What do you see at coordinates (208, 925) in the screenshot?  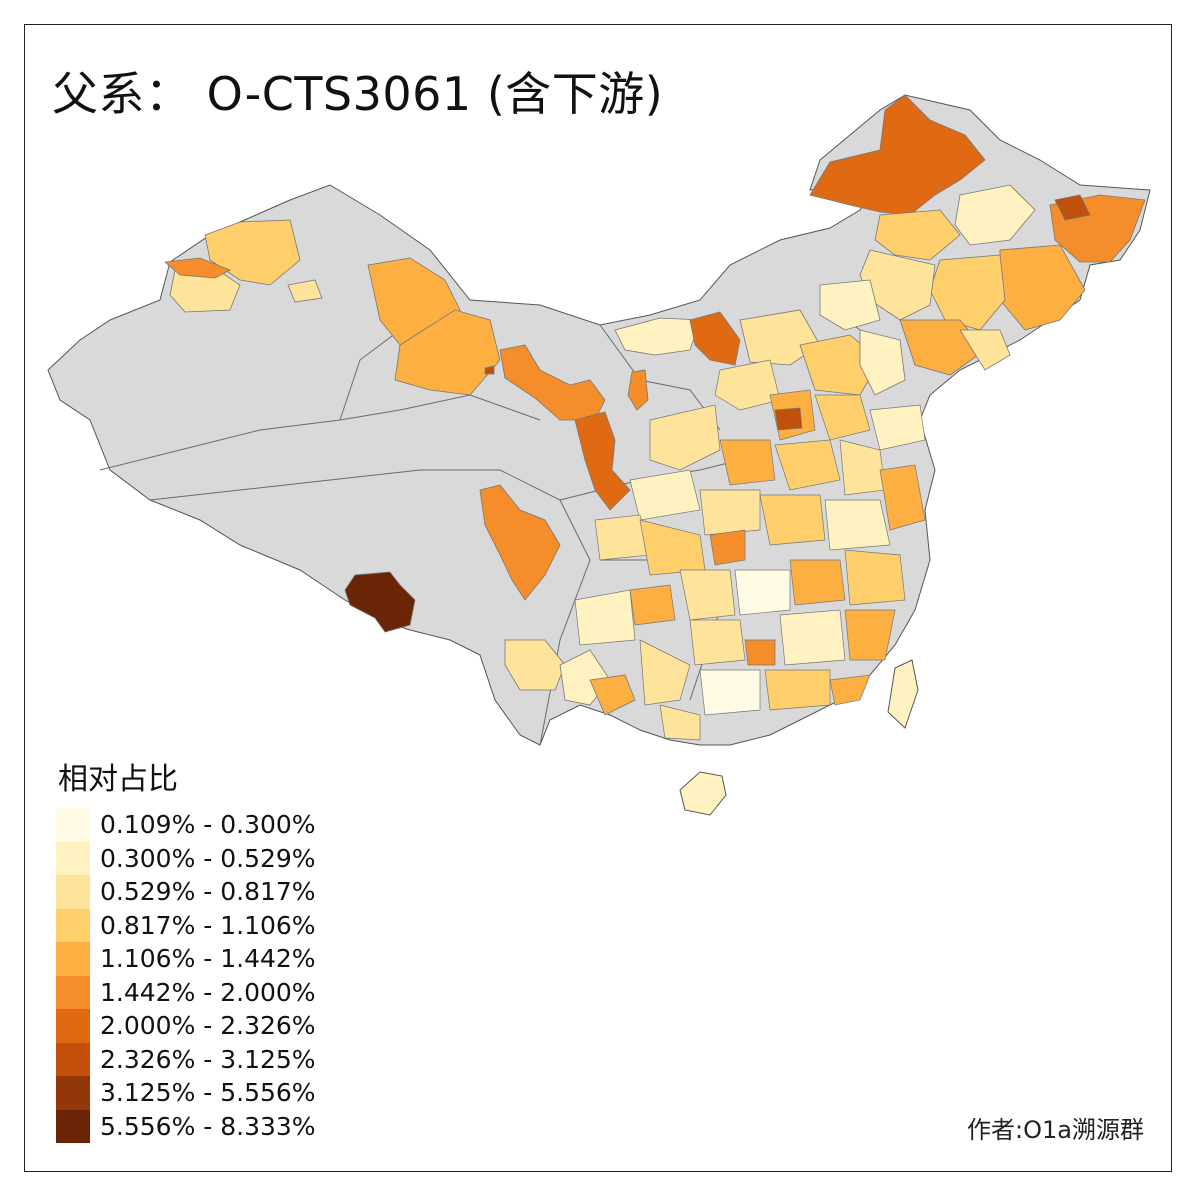 I see `legend-label: 0.817% - 1.106%` at bounding box center [208, 925].